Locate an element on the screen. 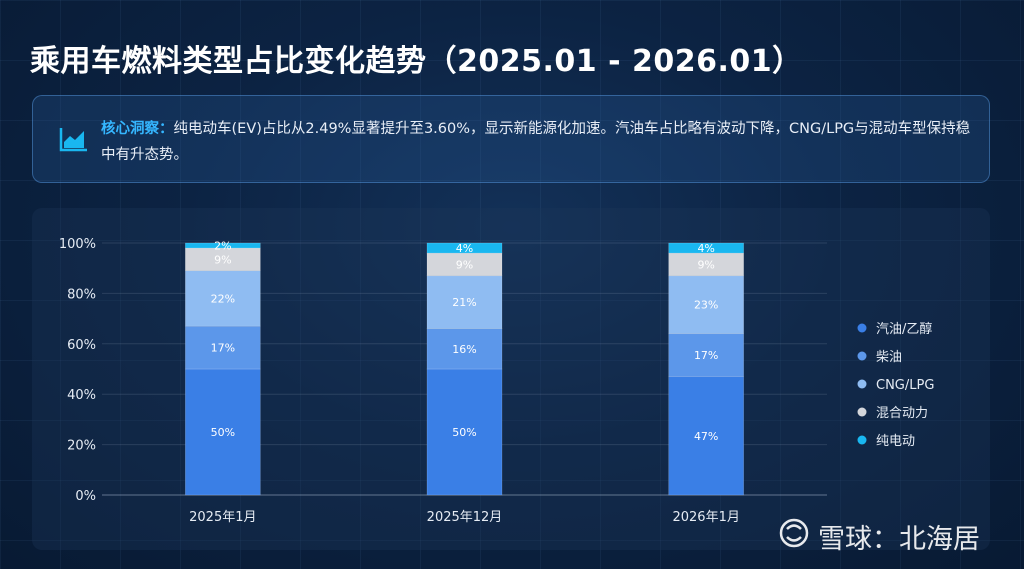  data-label: 2% is located at coordinates (222, 246).